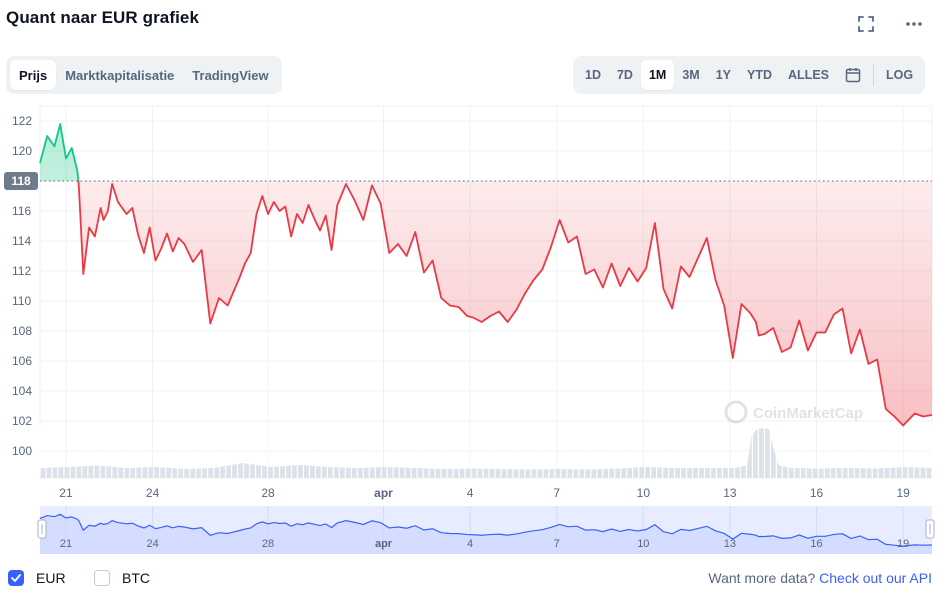  I want to click on api-promo: Want more data? Check out our API, so click(820, 578).